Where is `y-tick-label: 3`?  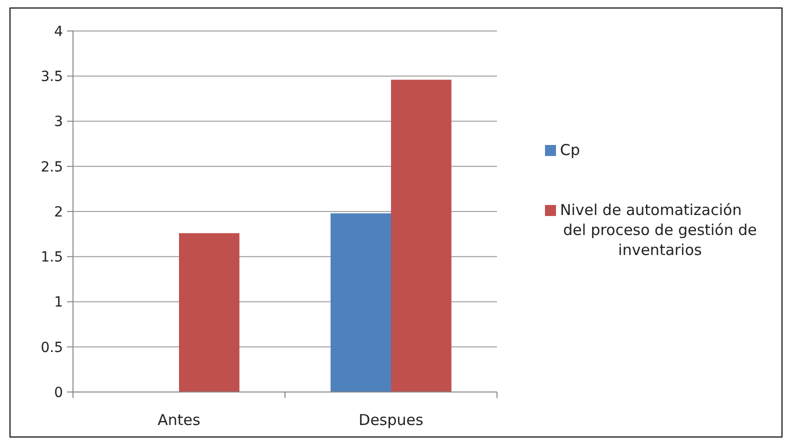 y-tick-label: 3 is located at coordinates (58, 122).